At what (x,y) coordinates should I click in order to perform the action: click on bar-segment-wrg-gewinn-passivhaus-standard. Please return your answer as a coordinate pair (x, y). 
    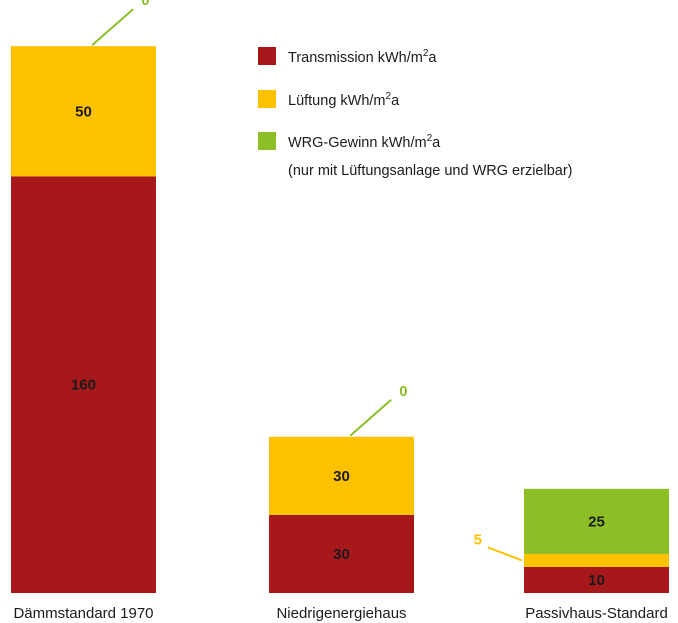
    Looking at the image, I should click on (596, 521).